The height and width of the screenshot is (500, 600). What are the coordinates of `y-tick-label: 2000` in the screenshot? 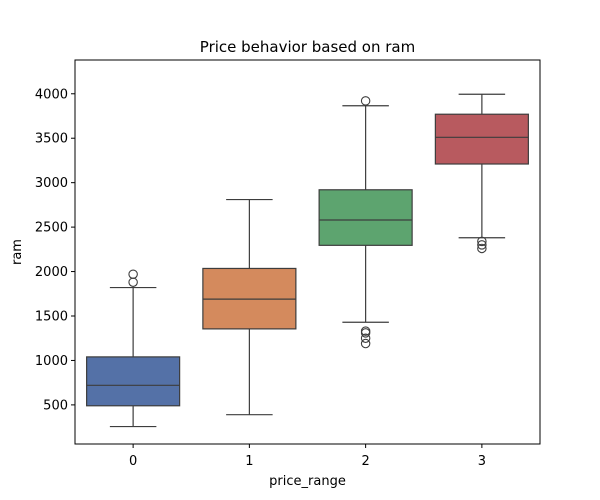 It's located at (51, 272).